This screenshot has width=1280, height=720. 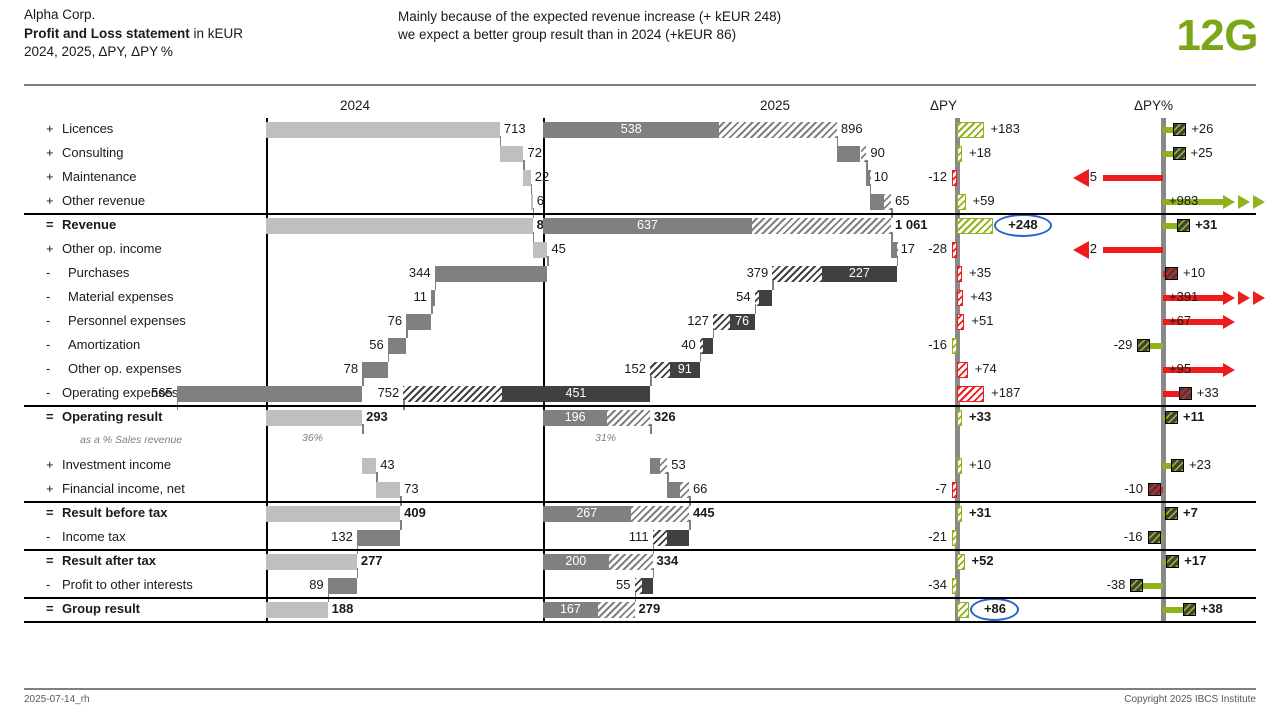 I want to click on row-label-text: Group result, so click(x=101, y=608).